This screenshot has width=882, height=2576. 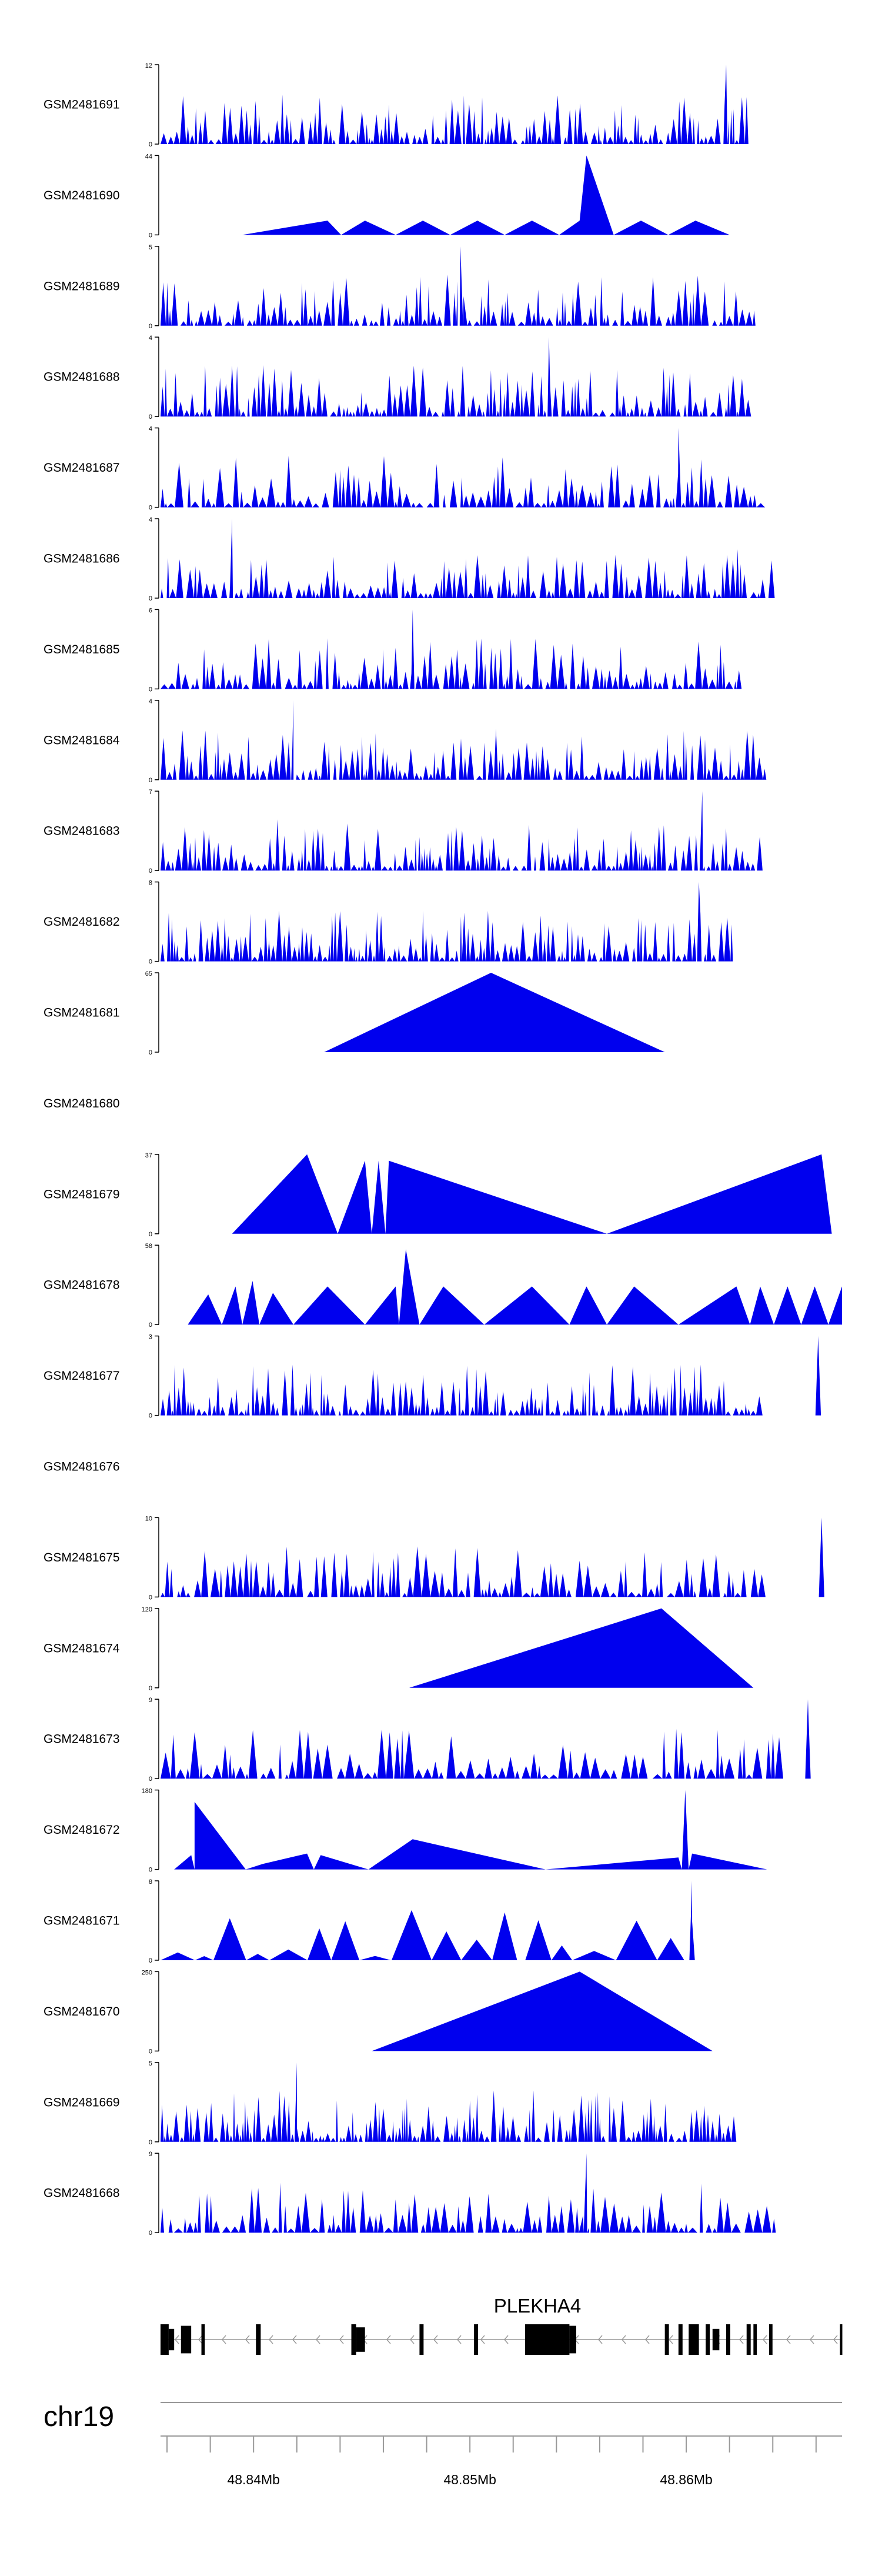 I want to click on track-name: GSM2481684, so click(x=82, y=740).